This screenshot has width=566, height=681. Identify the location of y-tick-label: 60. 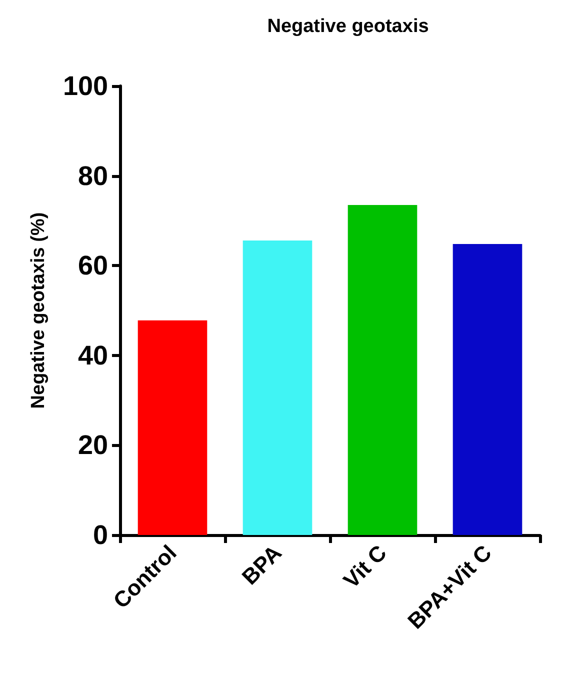
(93, 265).